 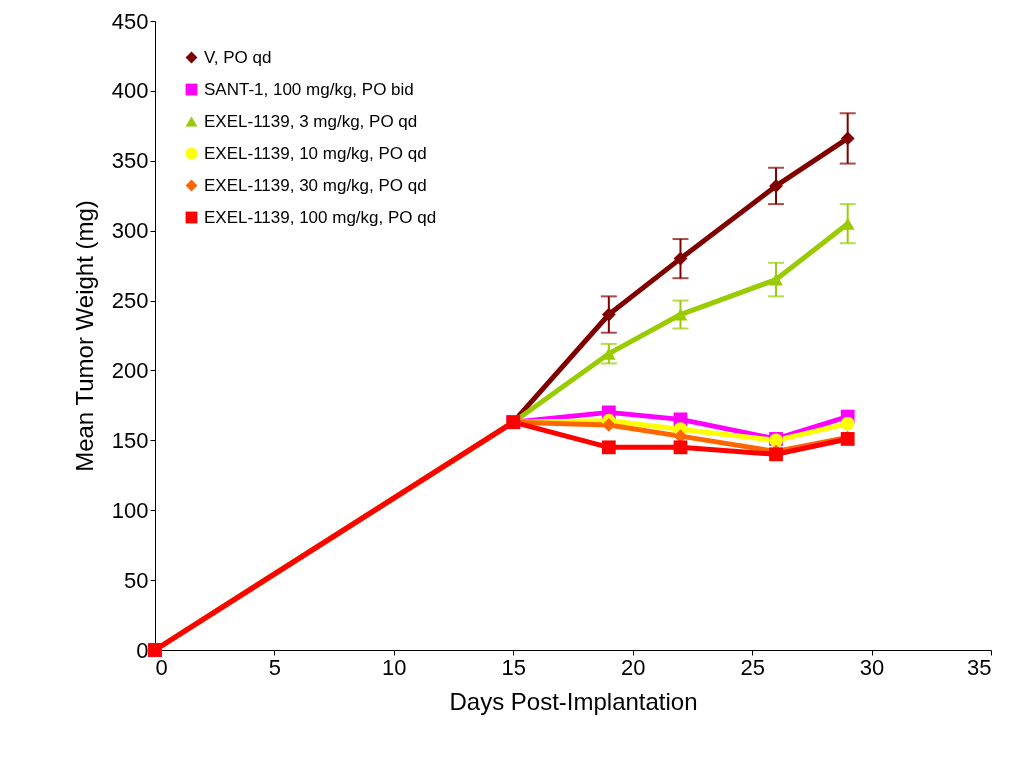 I want to click on x-tick-label: 25, so click(x=752, y=667).